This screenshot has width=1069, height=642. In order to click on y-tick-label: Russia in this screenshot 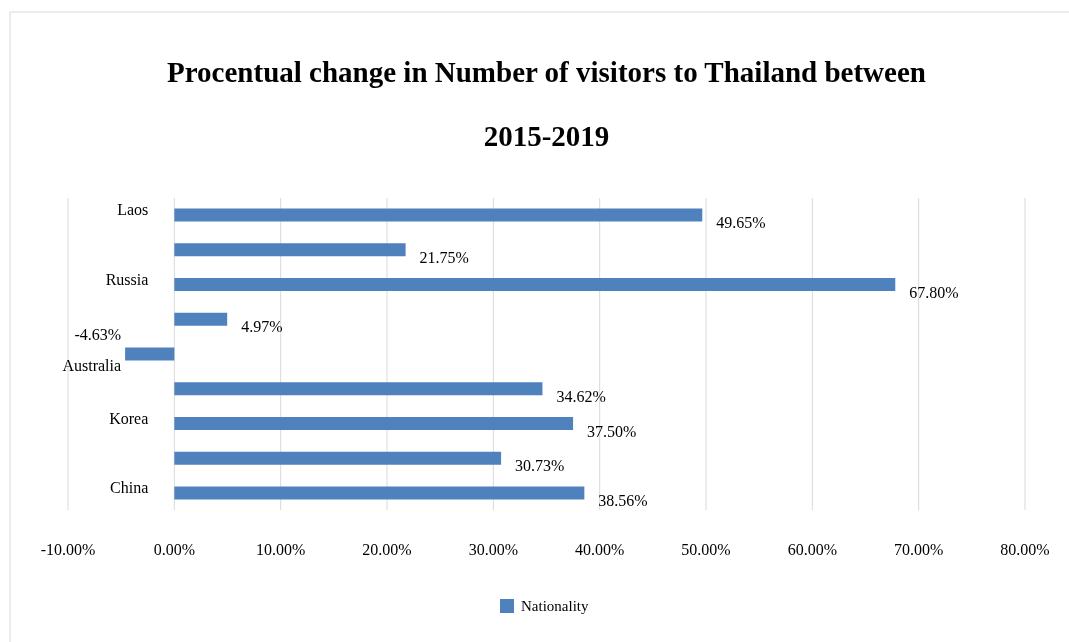, I will do `click(127, 279)`.